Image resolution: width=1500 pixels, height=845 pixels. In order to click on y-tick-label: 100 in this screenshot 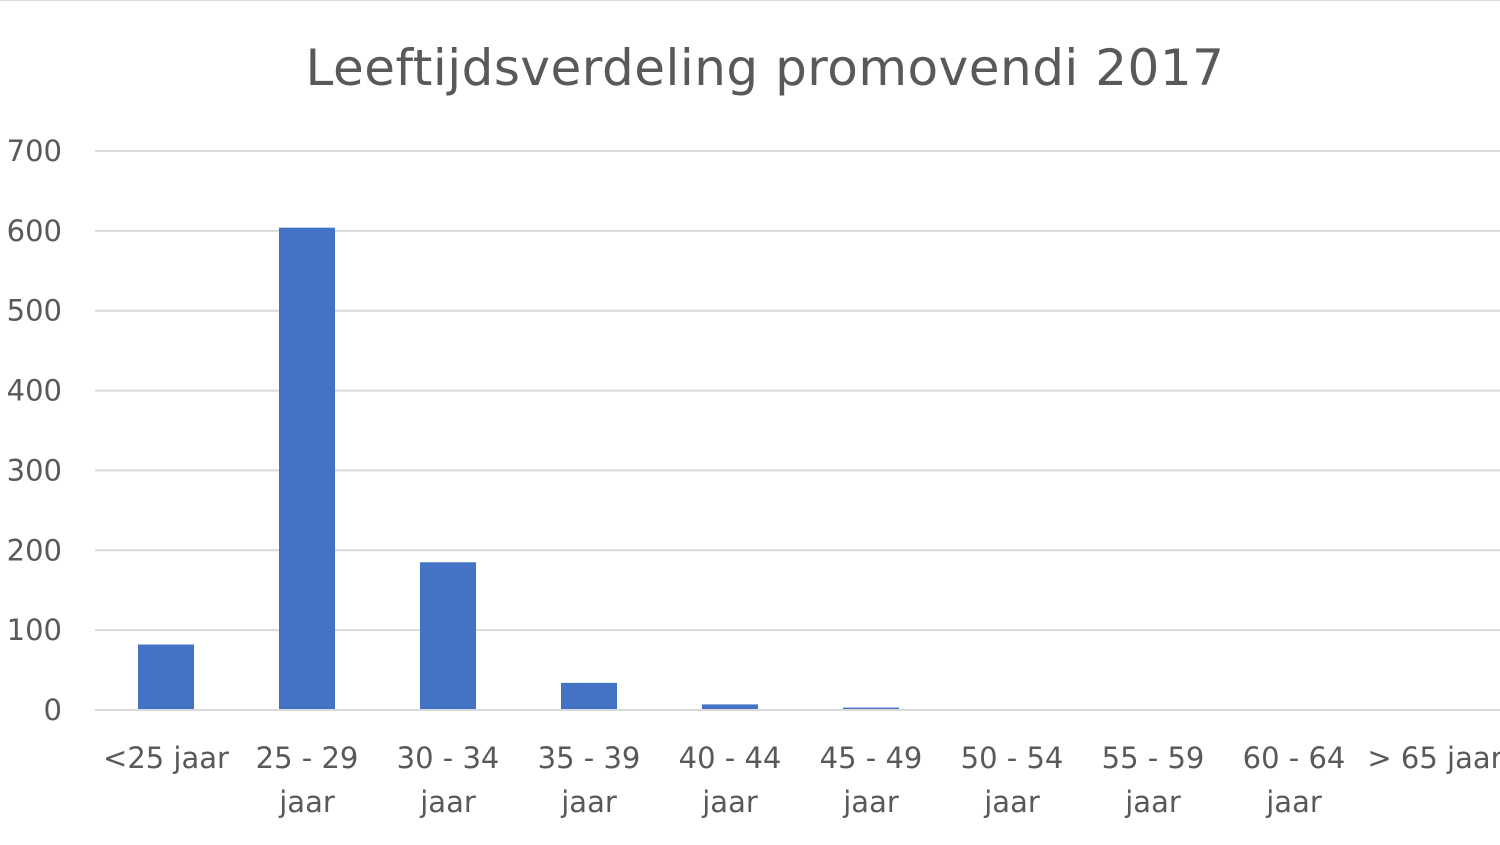, I will do `click(34, 630)`.